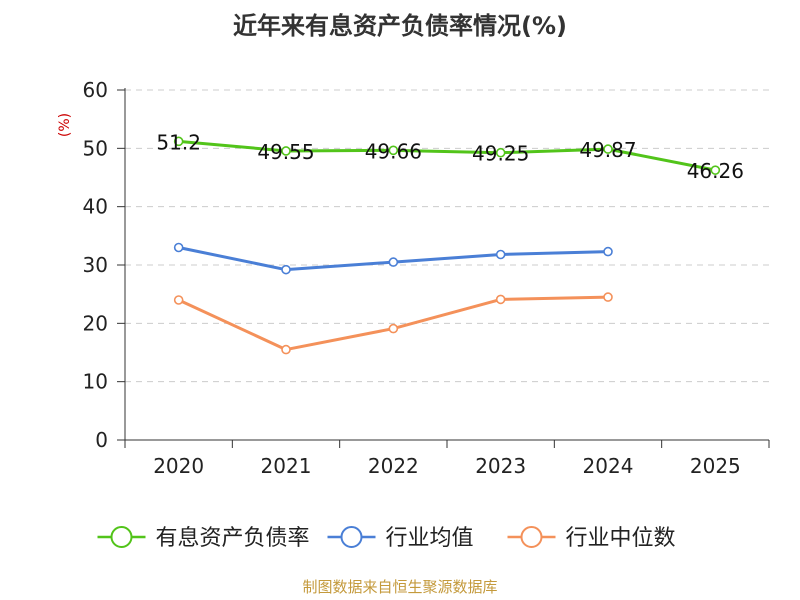  I want to click on legend-label: 有息资产负债率, so click(233, 538).